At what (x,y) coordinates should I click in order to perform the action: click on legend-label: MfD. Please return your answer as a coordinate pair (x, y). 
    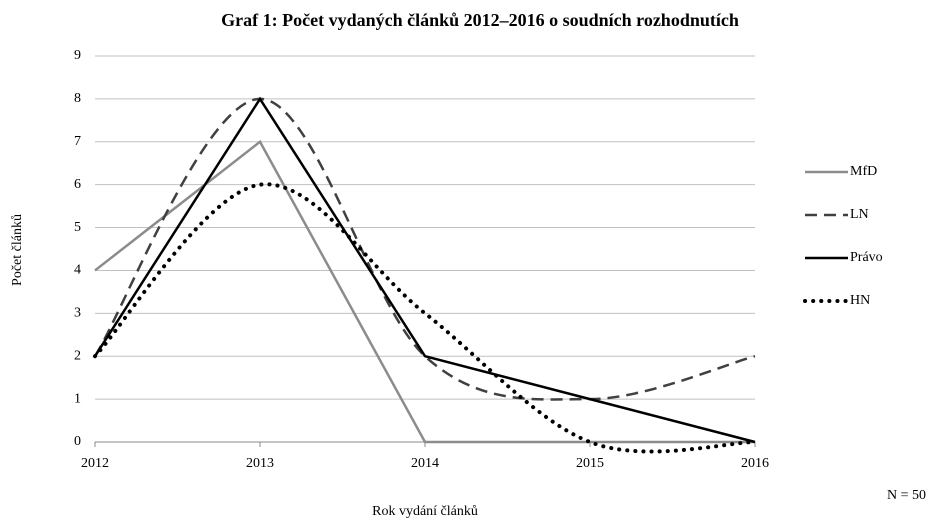
    Looking at the image, I should click on (863, 171).